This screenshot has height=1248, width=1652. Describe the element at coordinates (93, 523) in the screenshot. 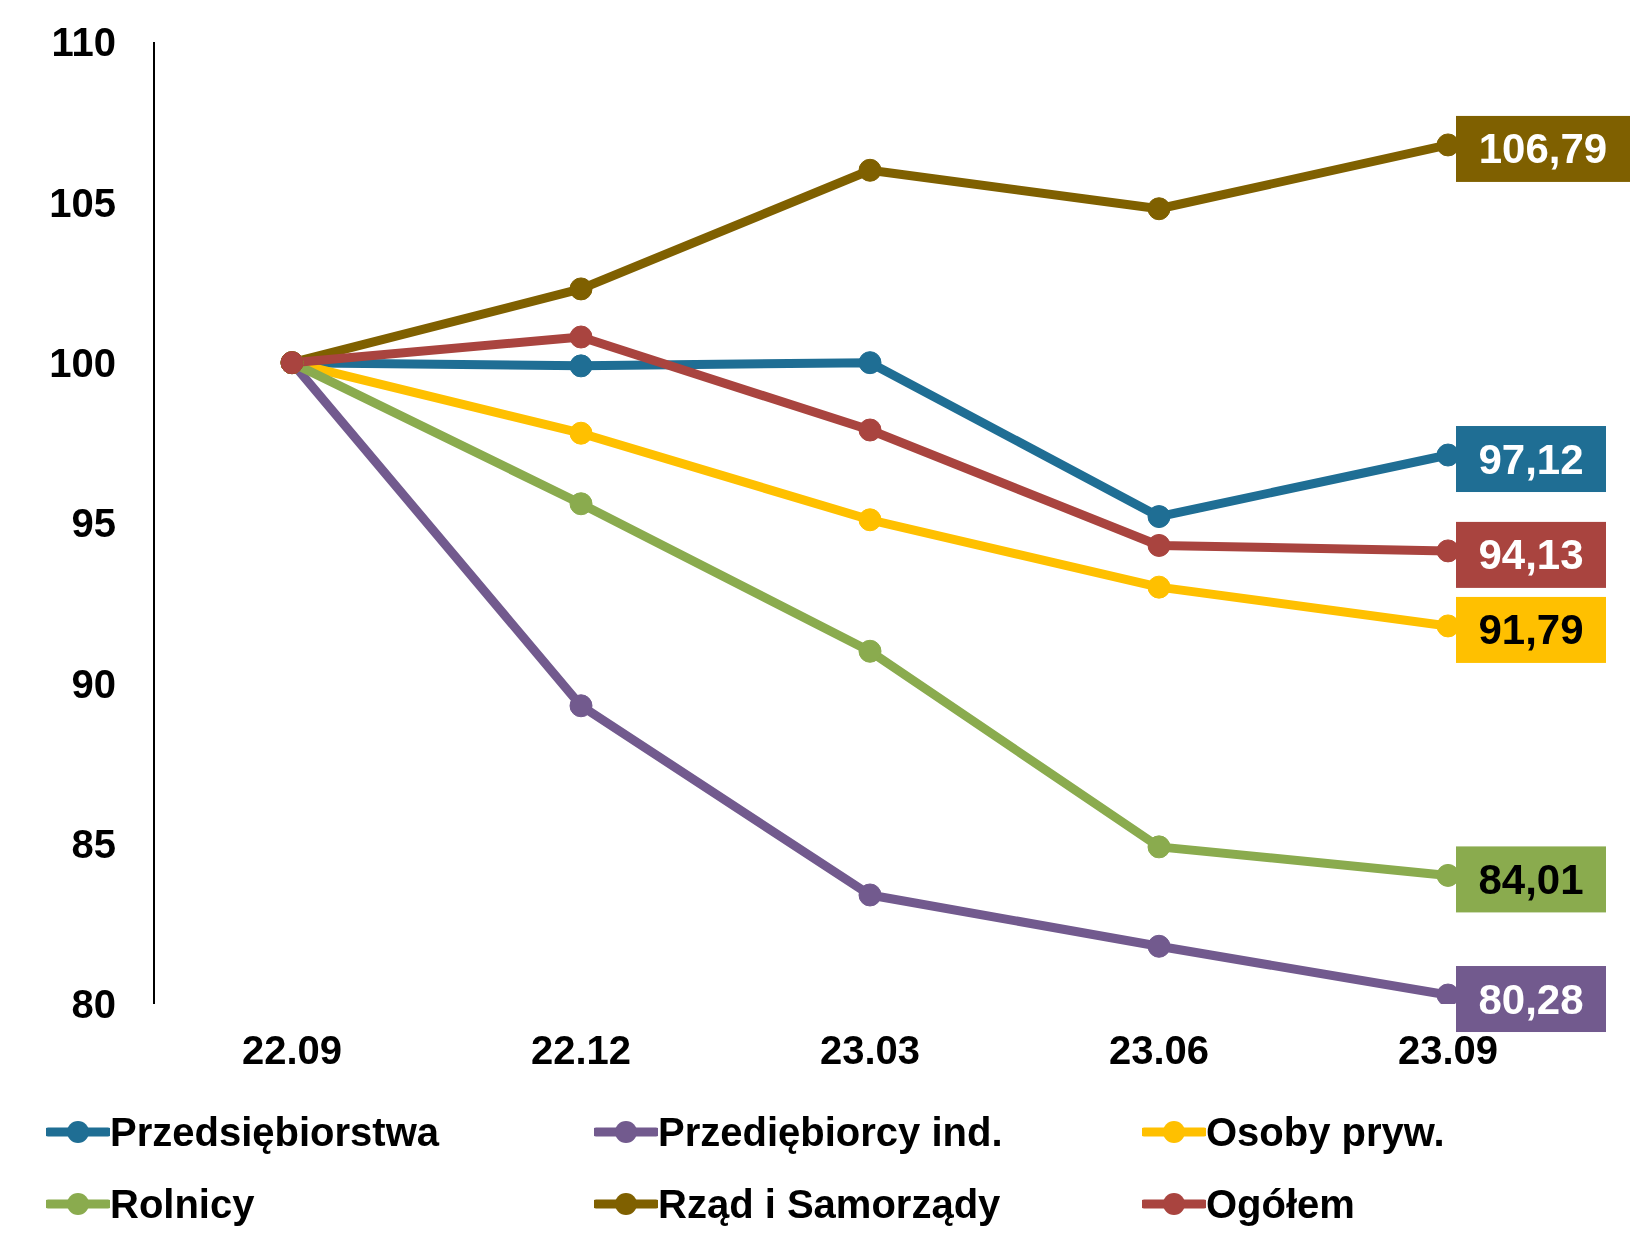

I see `y-tick-label: 95` at that location.